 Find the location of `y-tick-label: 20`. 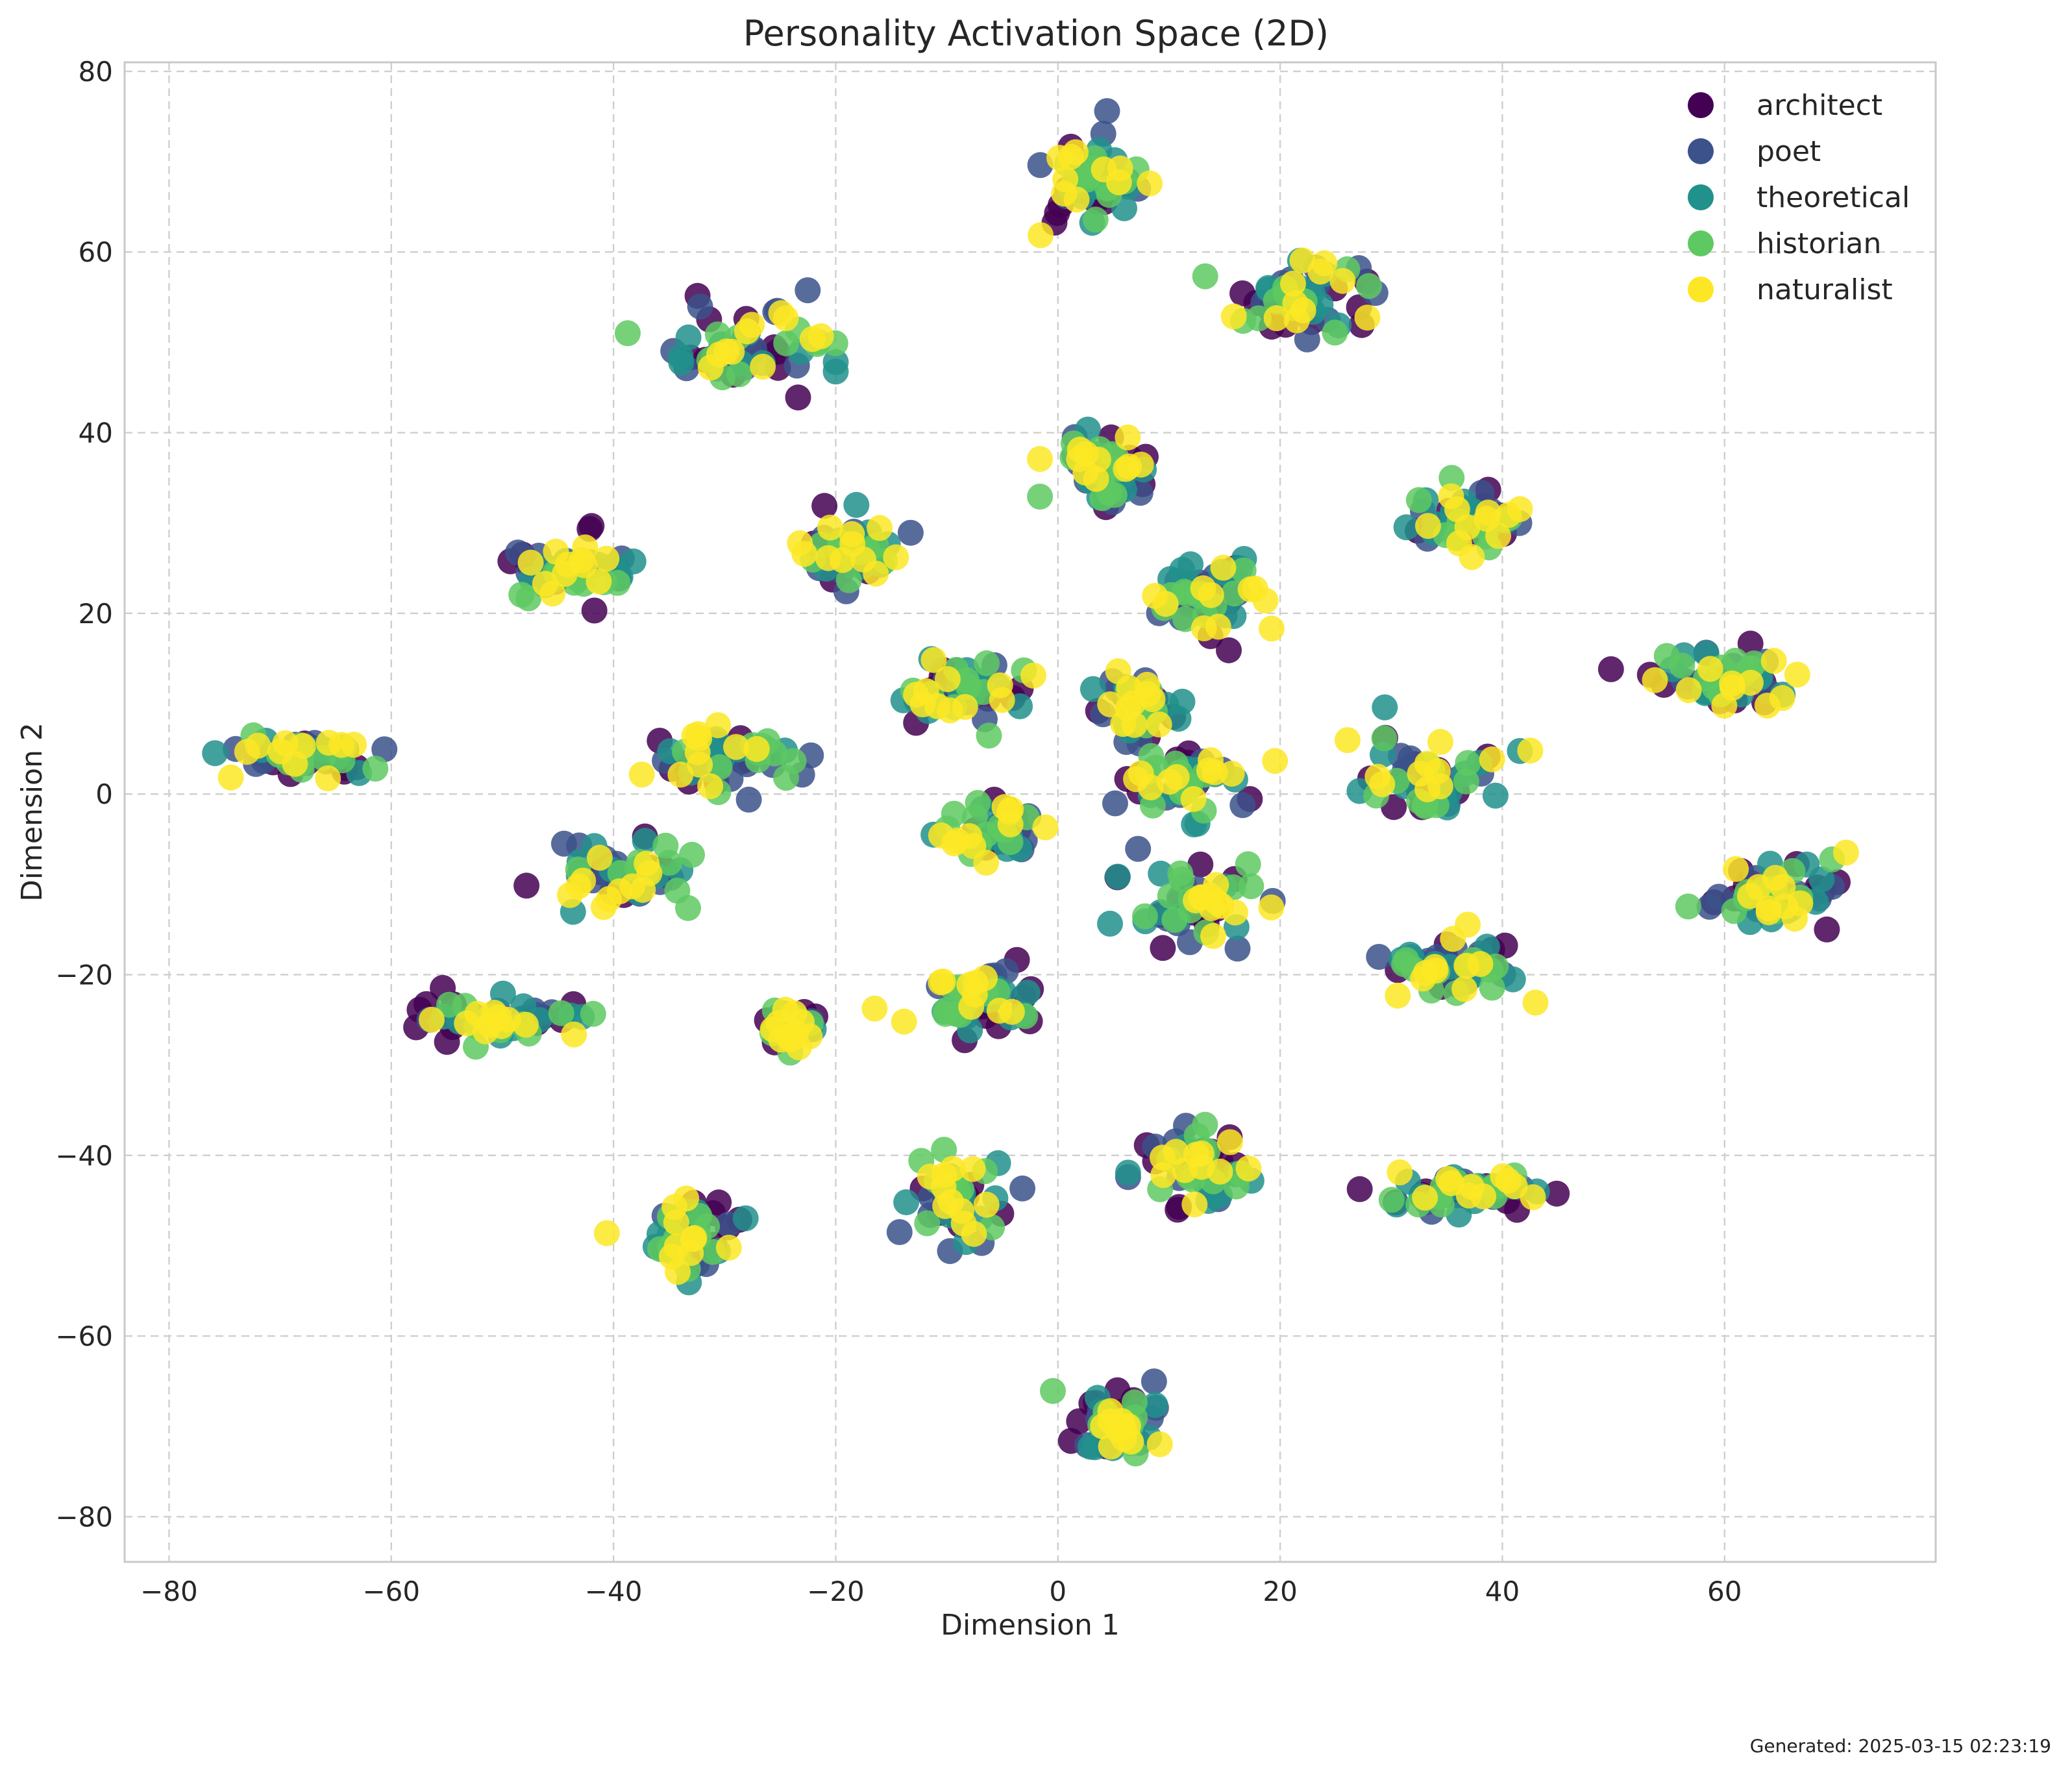

y-tick-label: 20 is located at coordinates (96, 614).